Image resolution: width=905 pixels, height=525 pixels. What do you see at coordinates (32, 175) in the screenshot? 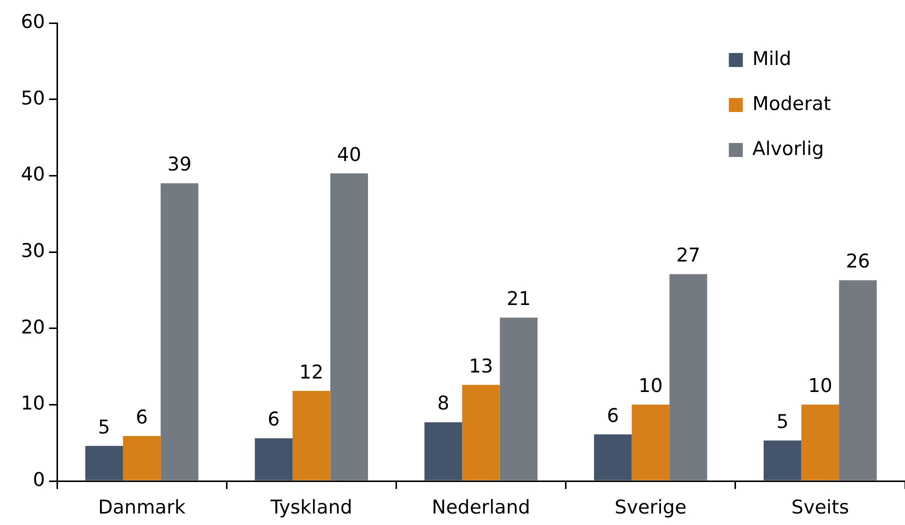
I see `y-tick-label: 40` at bounding box center [32, 175].